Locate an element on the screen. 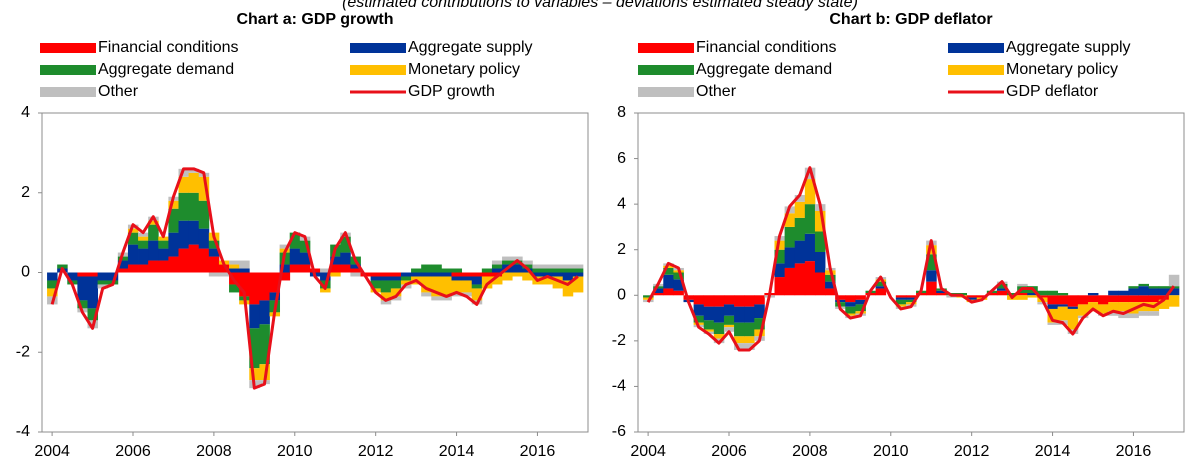 The height and width of the screenshot is (465, 1199). legend-label: Monetary policy is located at coordinates (1062, 69).